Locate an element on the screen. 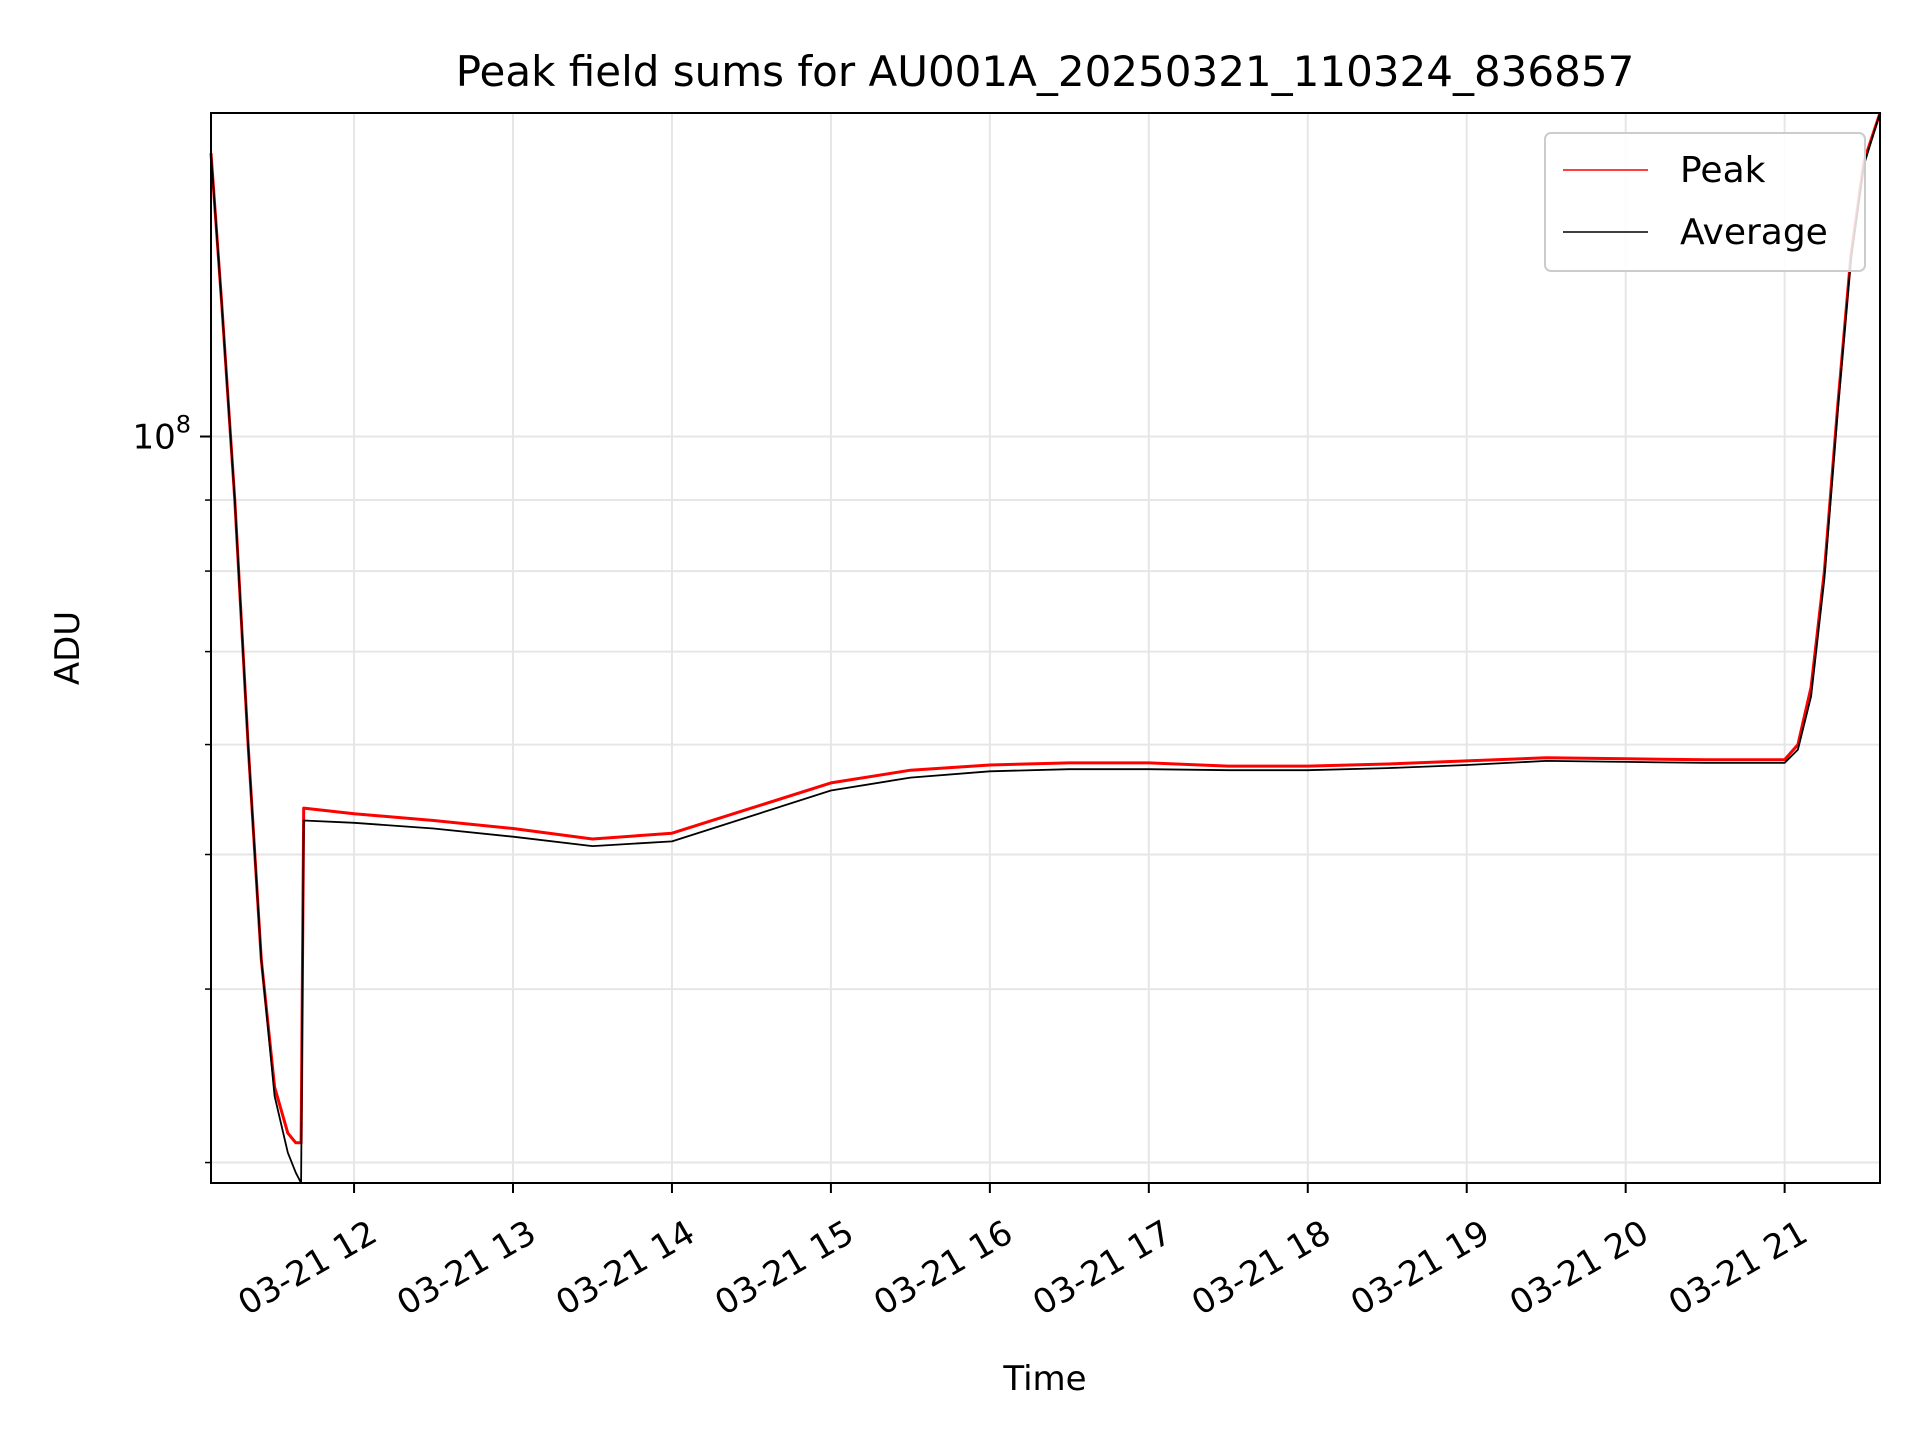 This screenshot has width=1920, height=1440. y-axis-ticks: 108 is located at coordinates (171, 787).